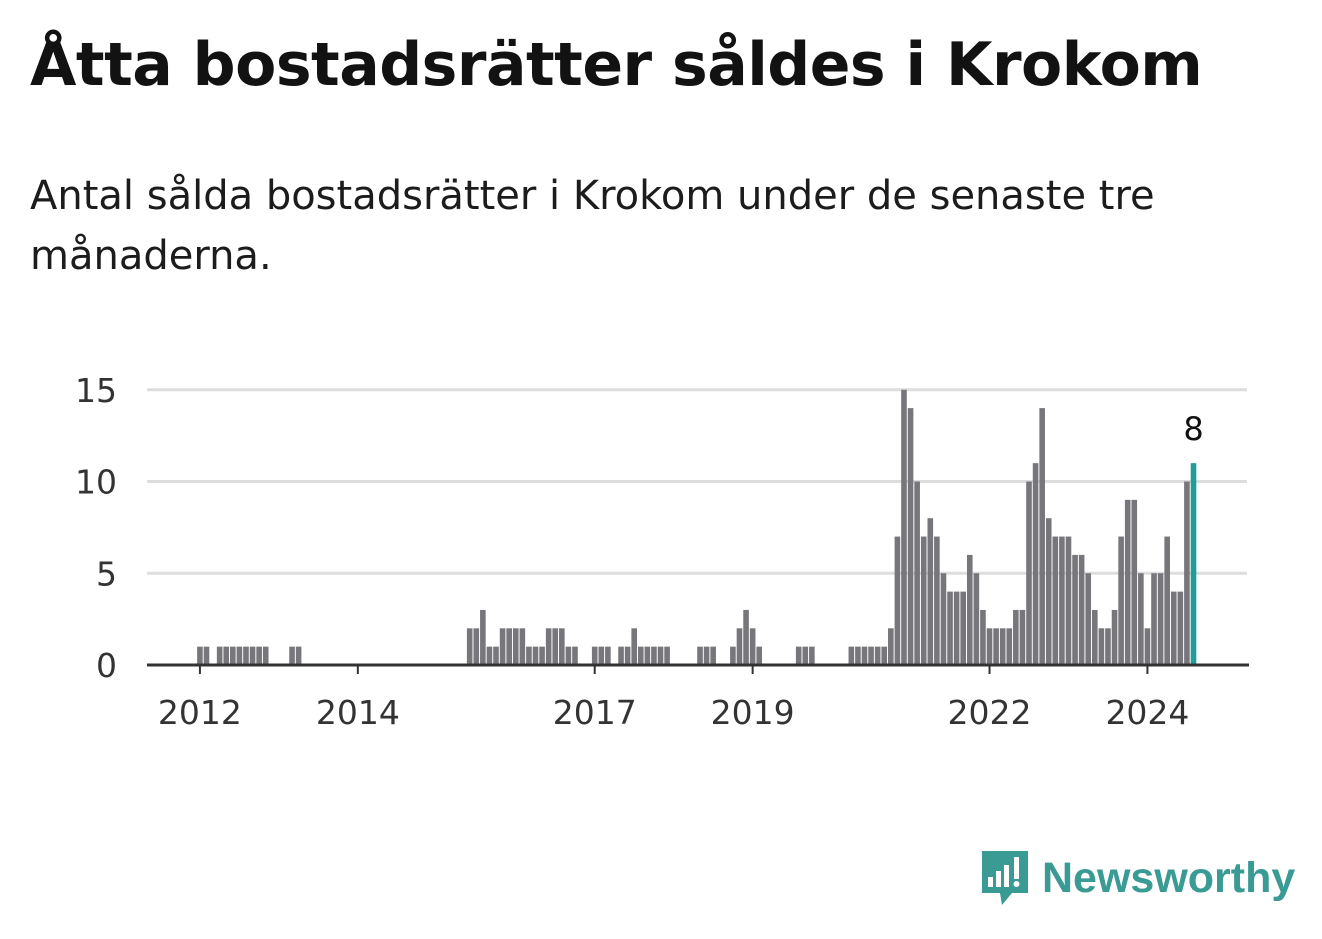  Describe the element at coordinates (673, 698) in the screenshot. I see `x-axis-ticks: 2012 2014 2017 2019 2022 2024` at that location.